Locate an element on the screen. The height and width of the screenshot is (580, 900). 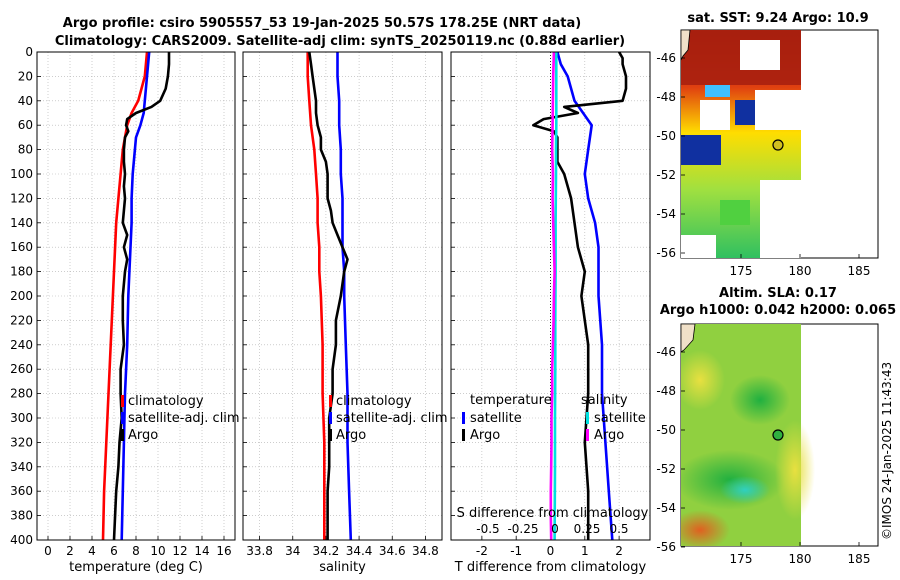
series-t-satellite is located at coordinates (585, 296).